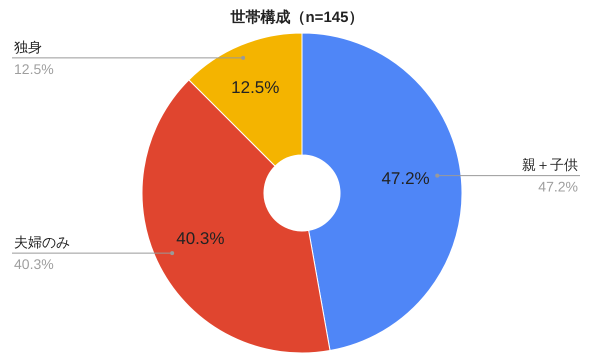 Image resolution: width=594 pixels, height=364 pixels. What do you see at coordinates (42, 242) in the screenshot?
I see `slice-label: 夫婦のみ` at bounding box center [42, 242].